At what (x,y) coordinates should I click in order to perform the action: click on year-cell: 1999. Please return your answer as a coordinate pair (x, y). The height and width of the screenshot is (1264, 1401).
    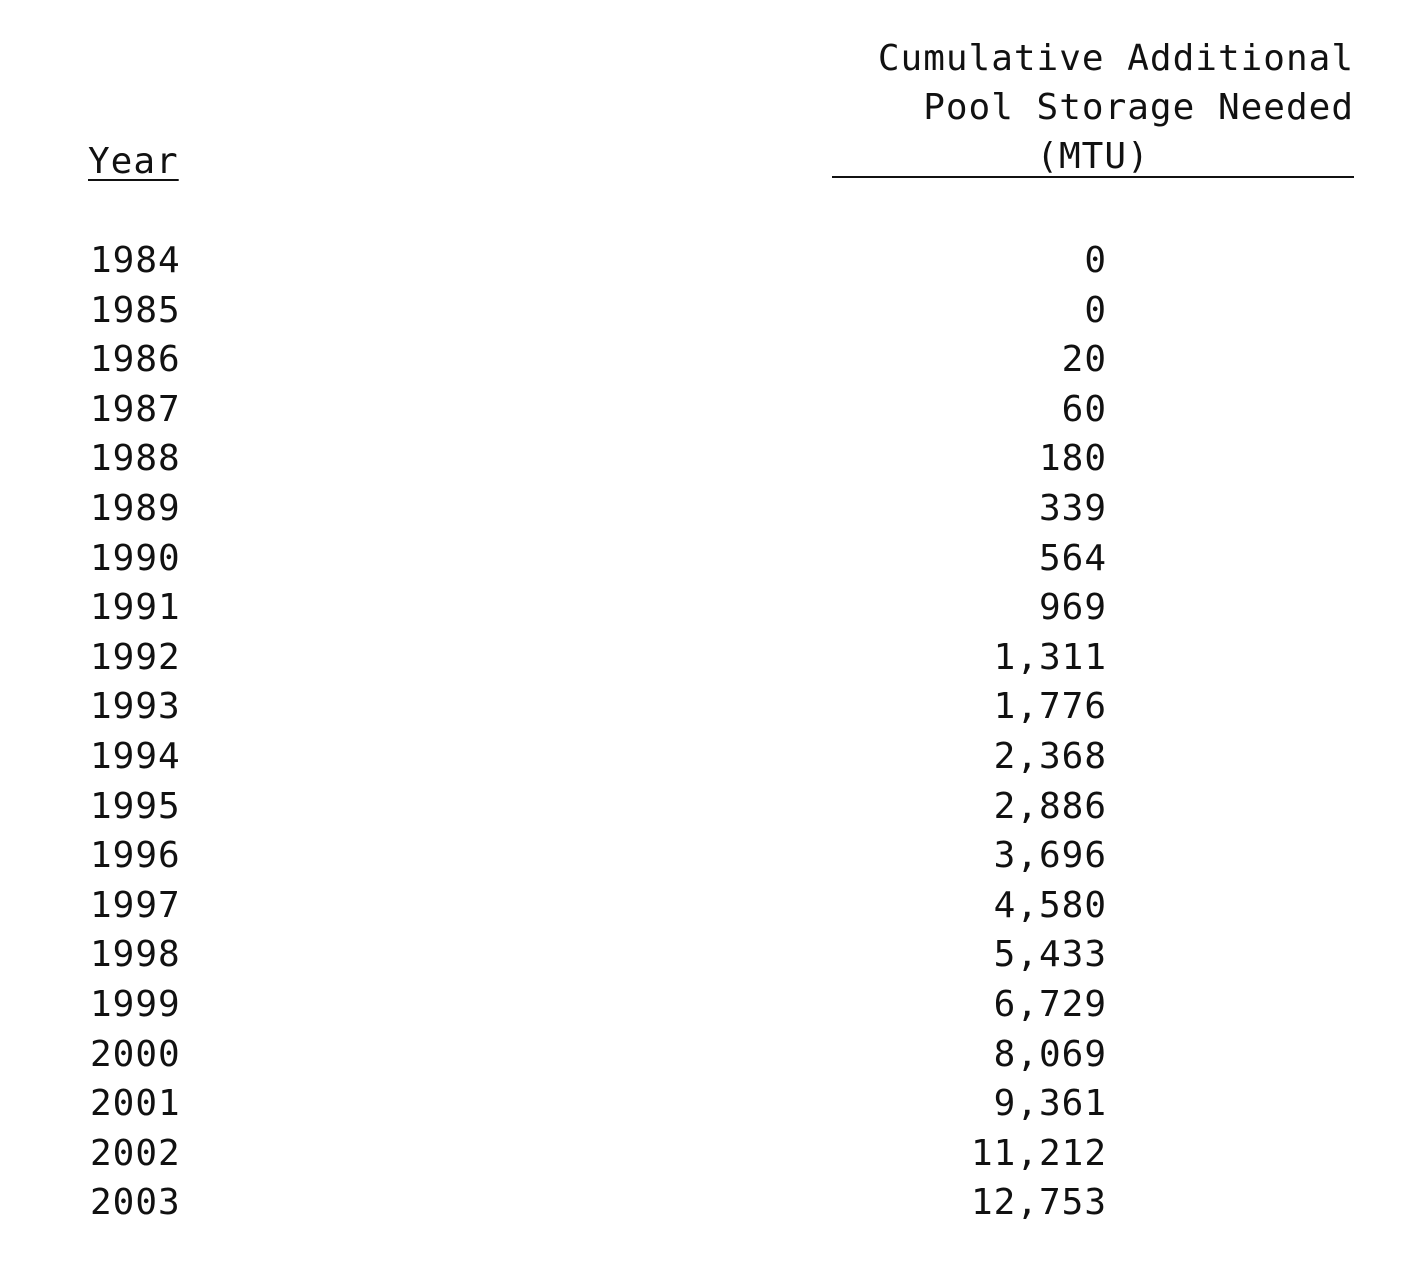
    Looking at the image, I should click on (135, 1004).